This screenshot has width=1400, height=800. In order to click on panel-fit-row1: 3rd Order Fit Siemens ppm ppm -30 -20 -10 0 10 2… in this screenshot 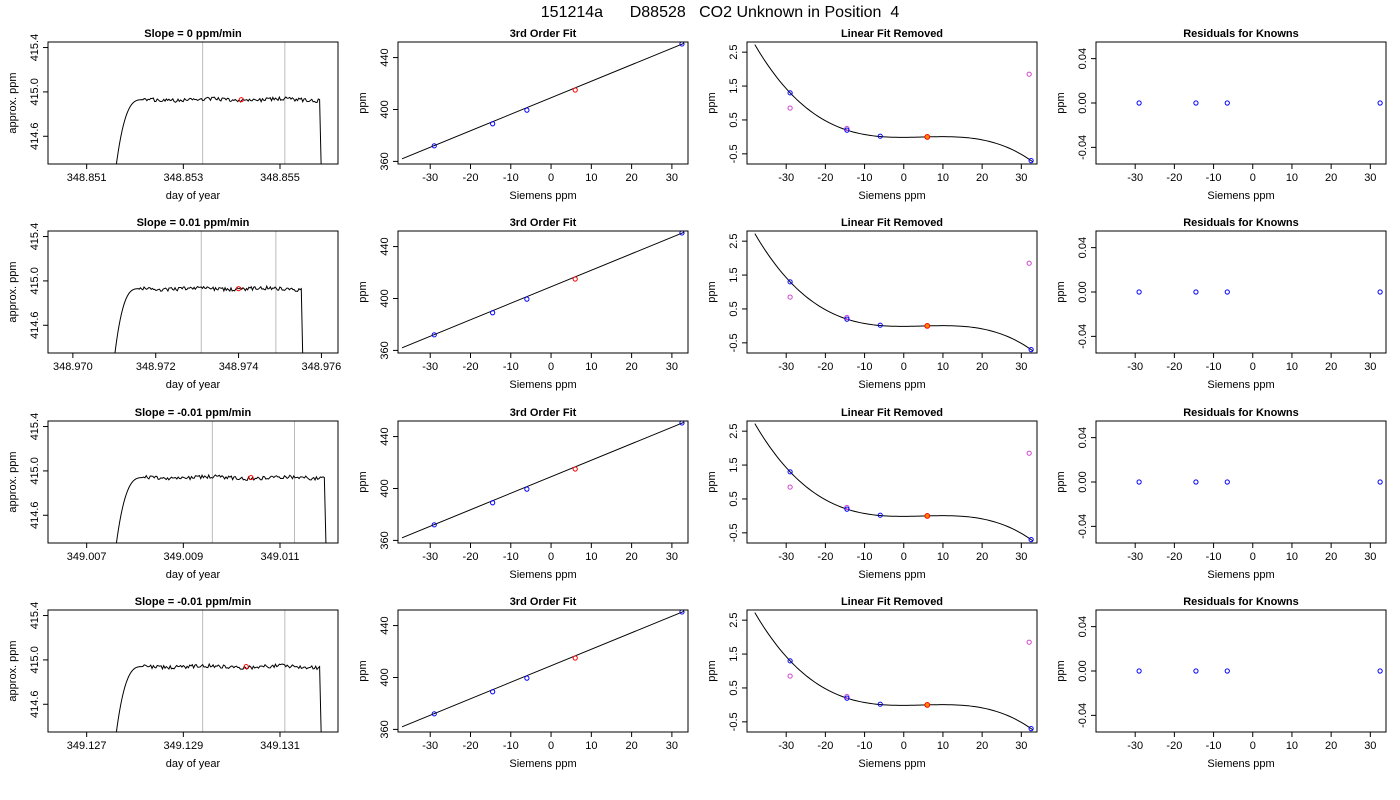, I will do `click(523, 115)`.